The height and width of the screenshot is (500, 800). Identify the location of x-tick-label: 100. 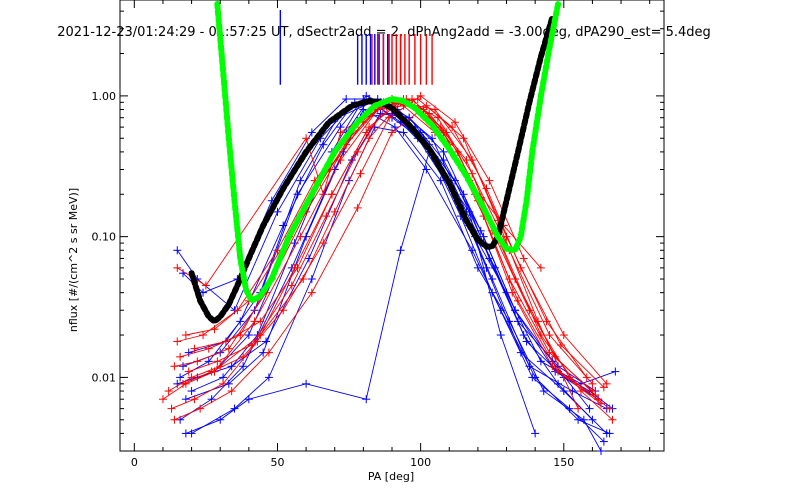
(420, 462).